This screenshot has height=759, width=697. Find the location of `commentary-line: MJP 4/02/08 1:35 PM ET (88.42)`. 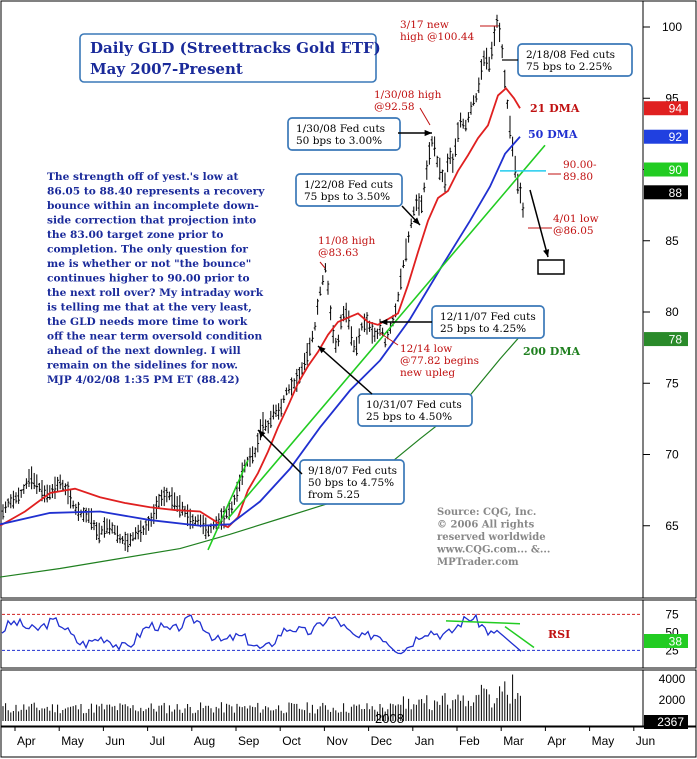

commentary-line: MJP 4/02/08 1:35 PM ET (88.42) is located at coordinates (143, 380).